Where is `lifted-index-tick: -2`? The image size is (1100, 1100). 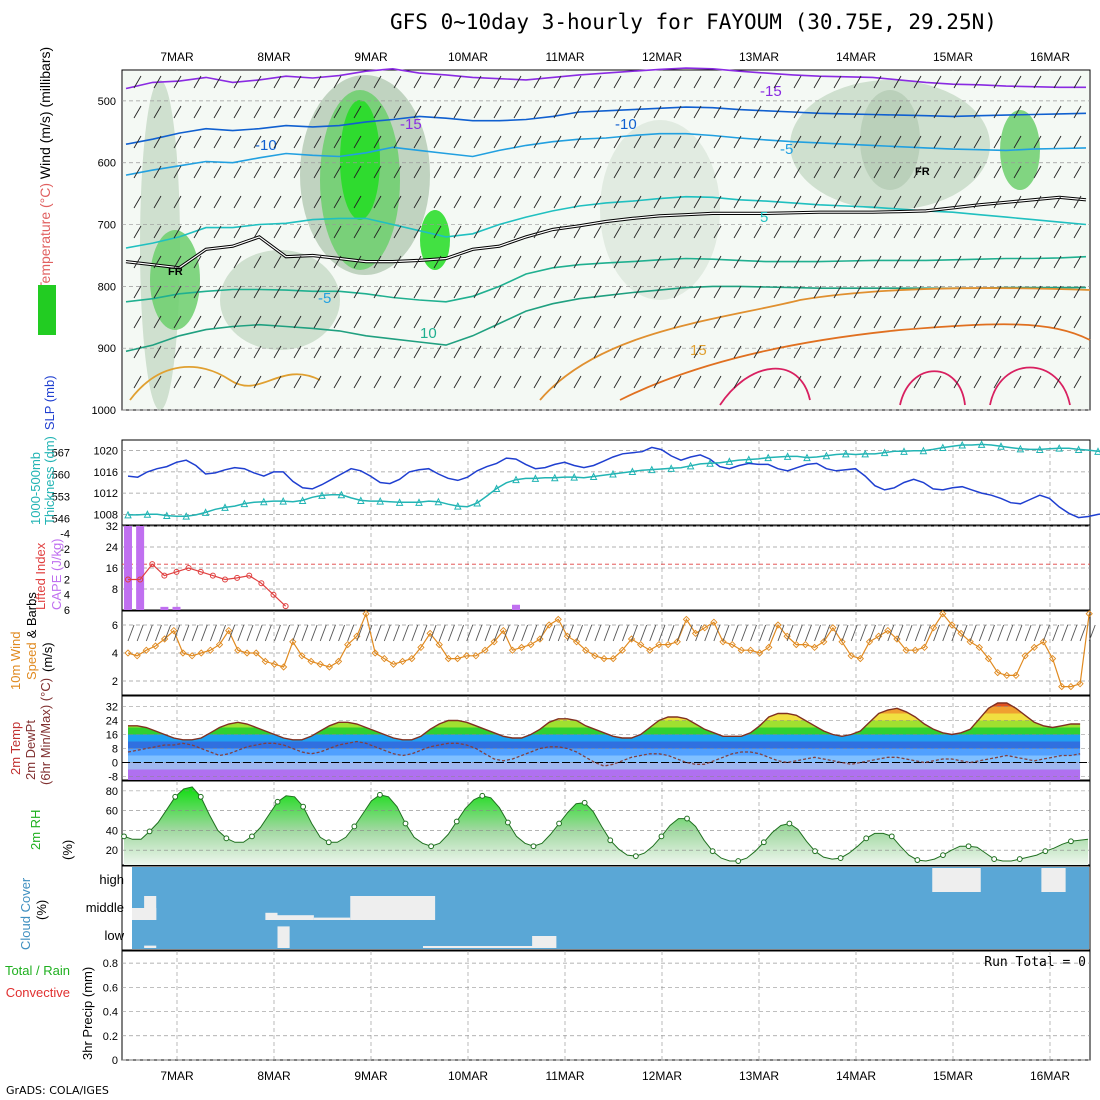
lifted-index-tick: -2 is located at coordinates (65, 550).